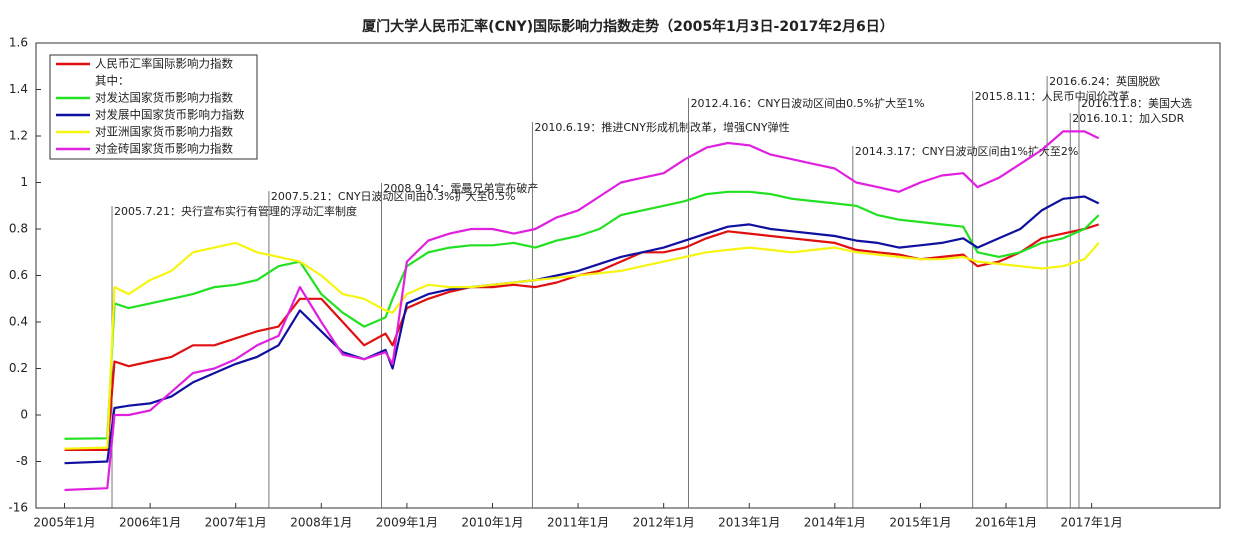 This screenshot has width=1238, height=546. Describe the element at coordinates (235, 211) in the screenshot. I see `event-label: 2005.7.21：央行宣布实行有管理的浮动汇率制度` at that location.